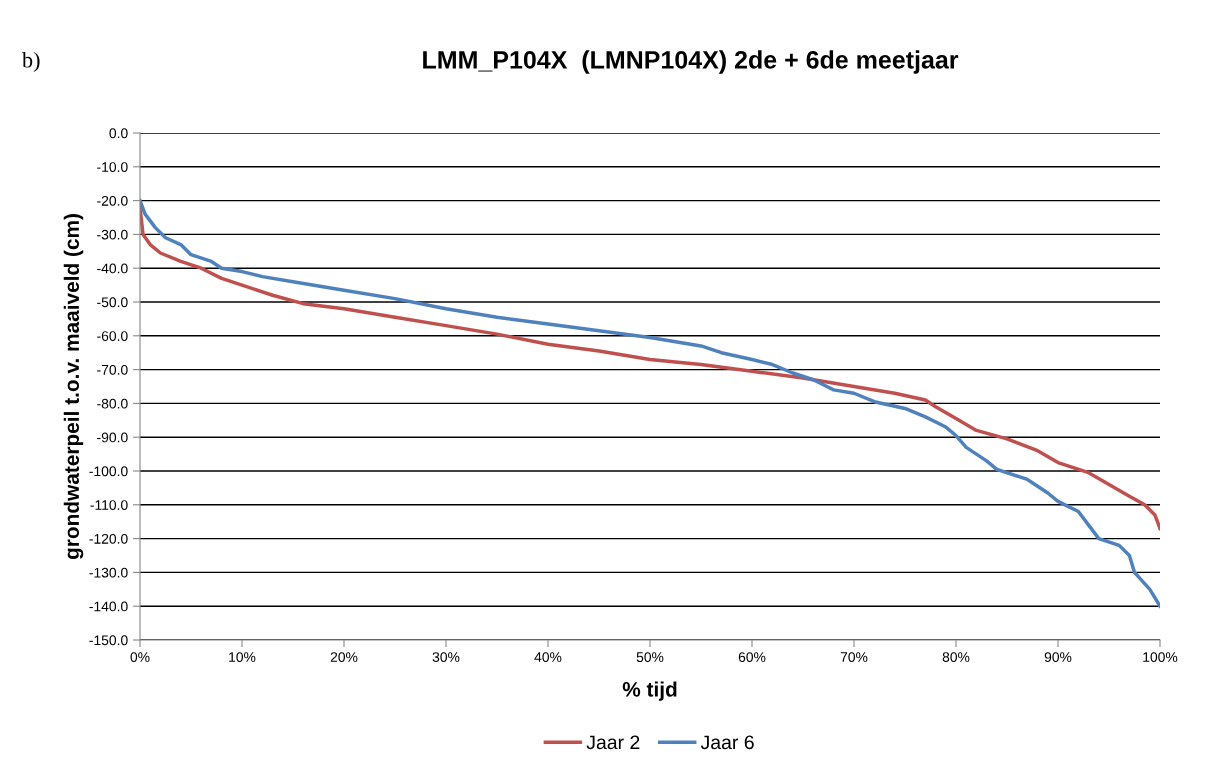 This screenshot has height=775, width=1206. What do you see at coordinates (112, 200) in the screenshot?
I see `y-tick-label: -20.0` at bounding box center [112, 200].